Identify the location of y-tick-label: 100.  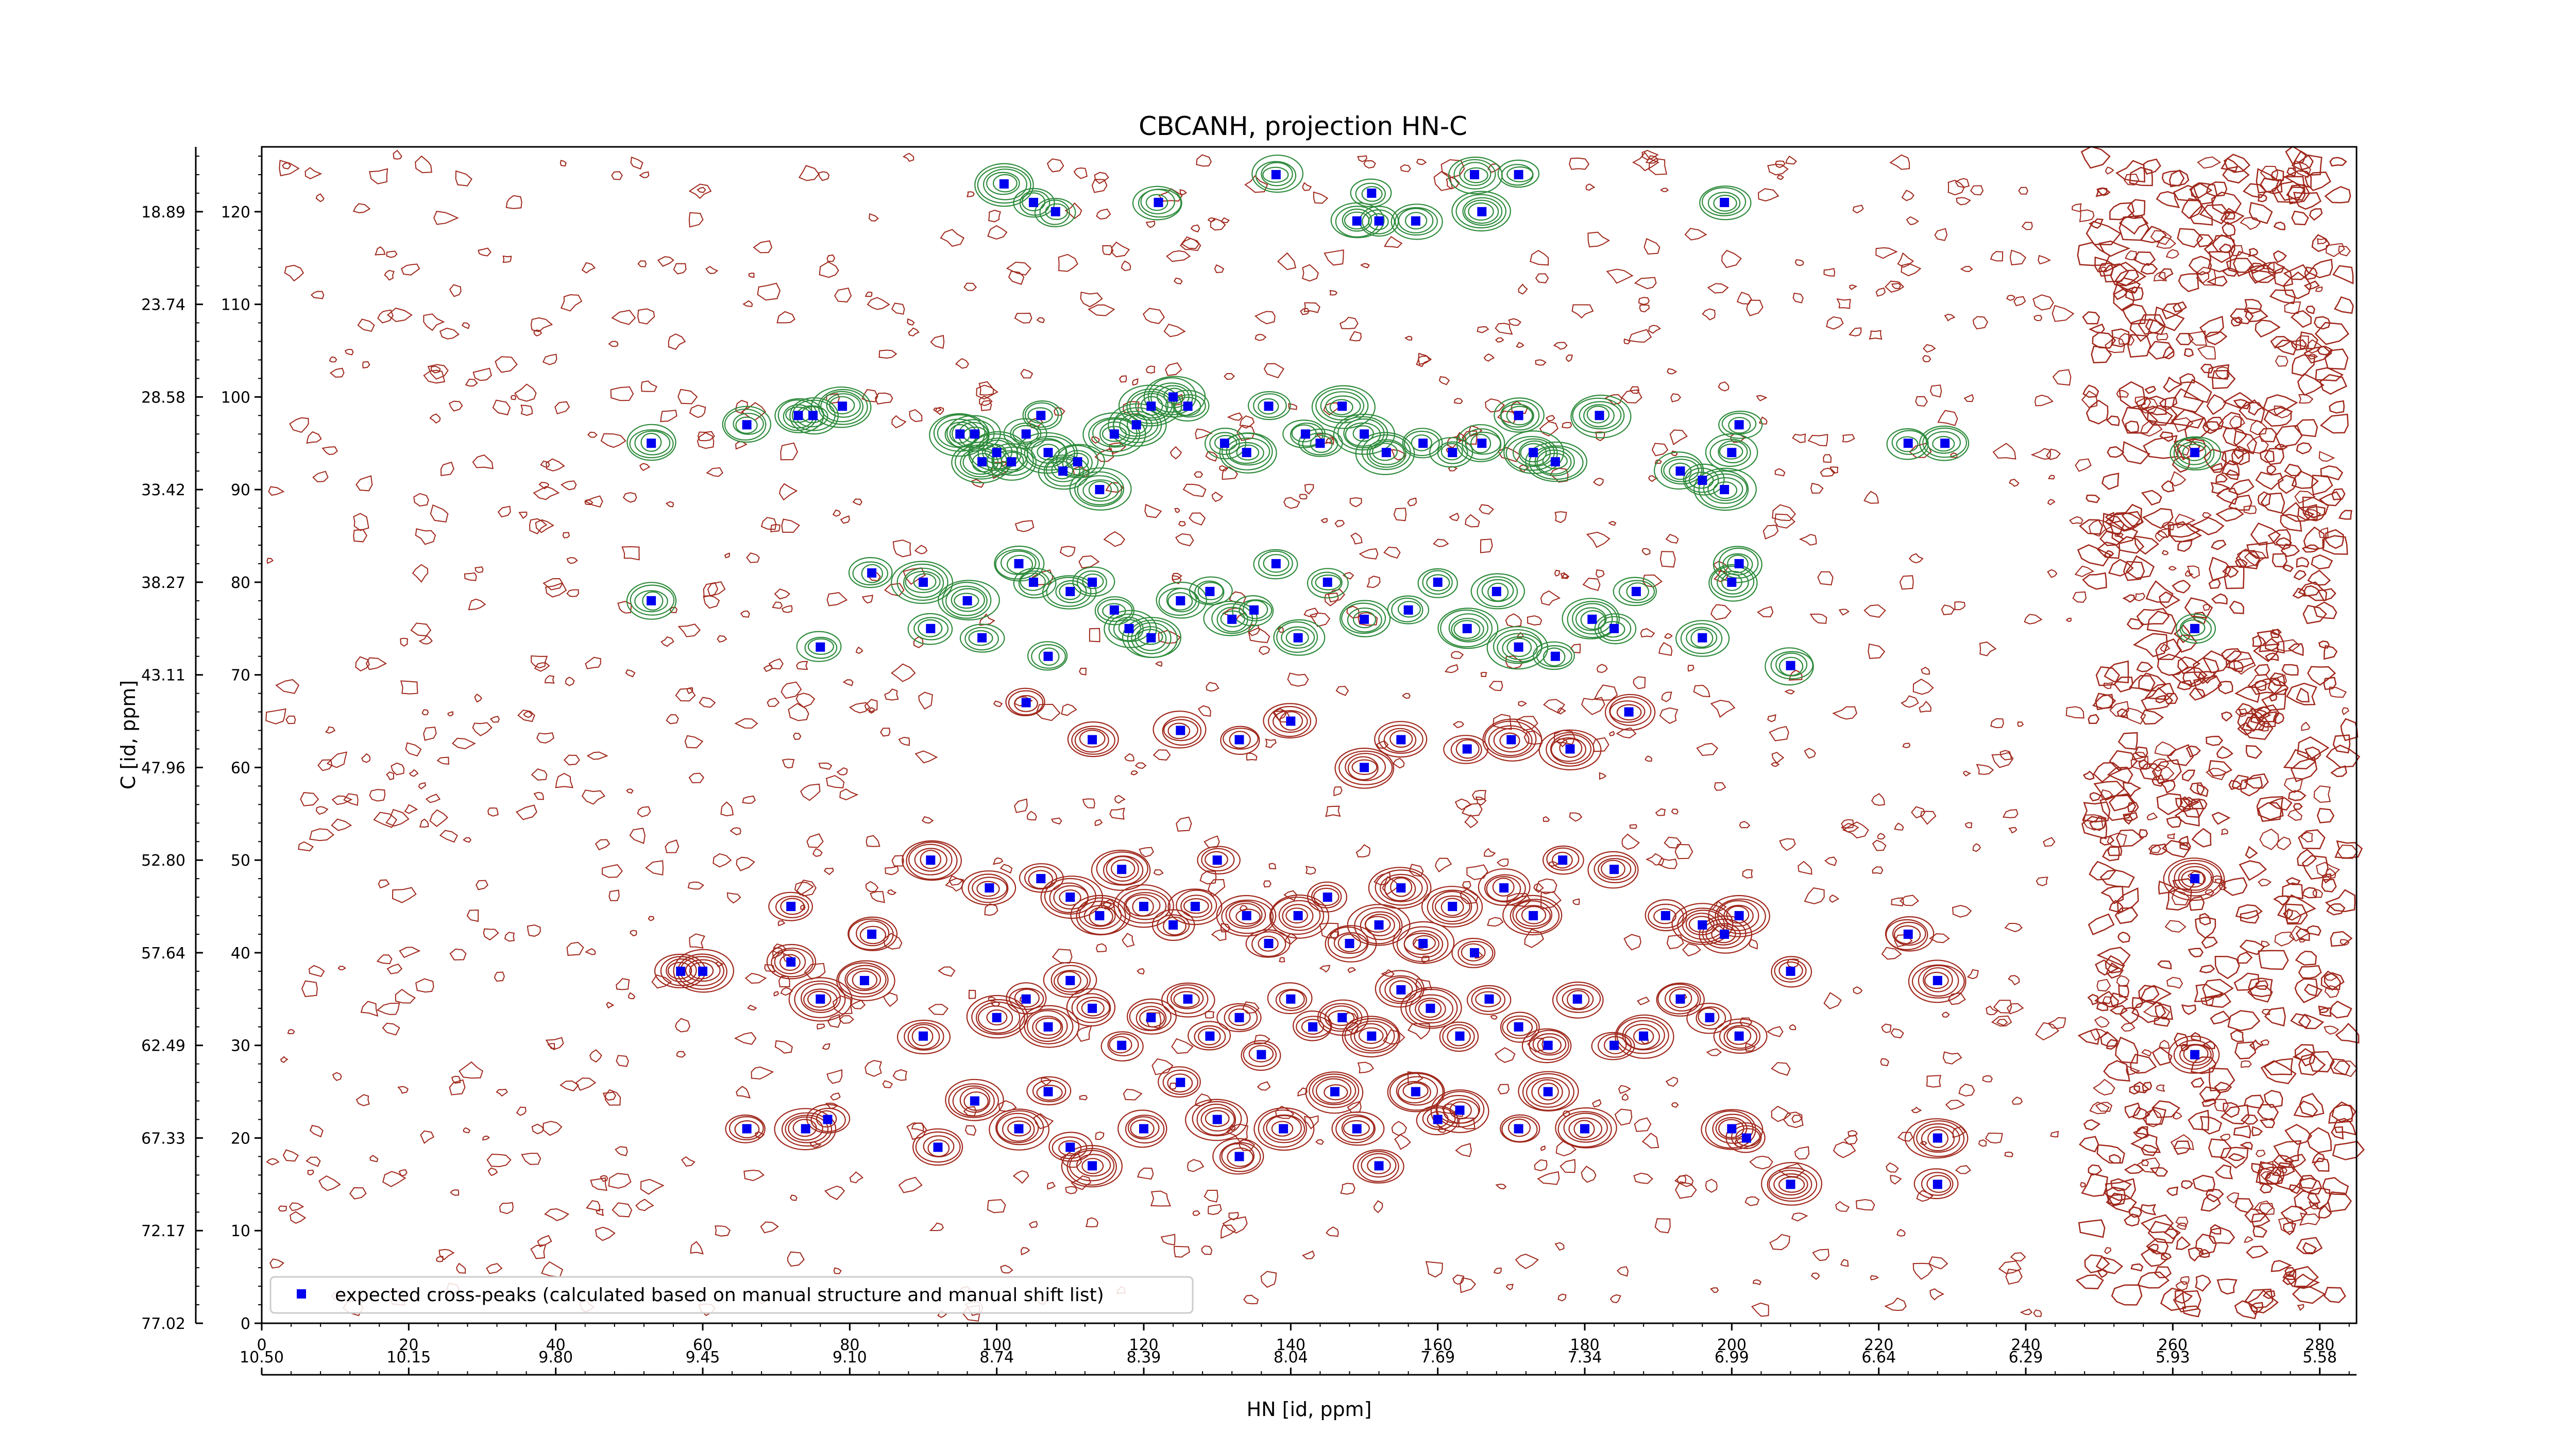
(235, 398).